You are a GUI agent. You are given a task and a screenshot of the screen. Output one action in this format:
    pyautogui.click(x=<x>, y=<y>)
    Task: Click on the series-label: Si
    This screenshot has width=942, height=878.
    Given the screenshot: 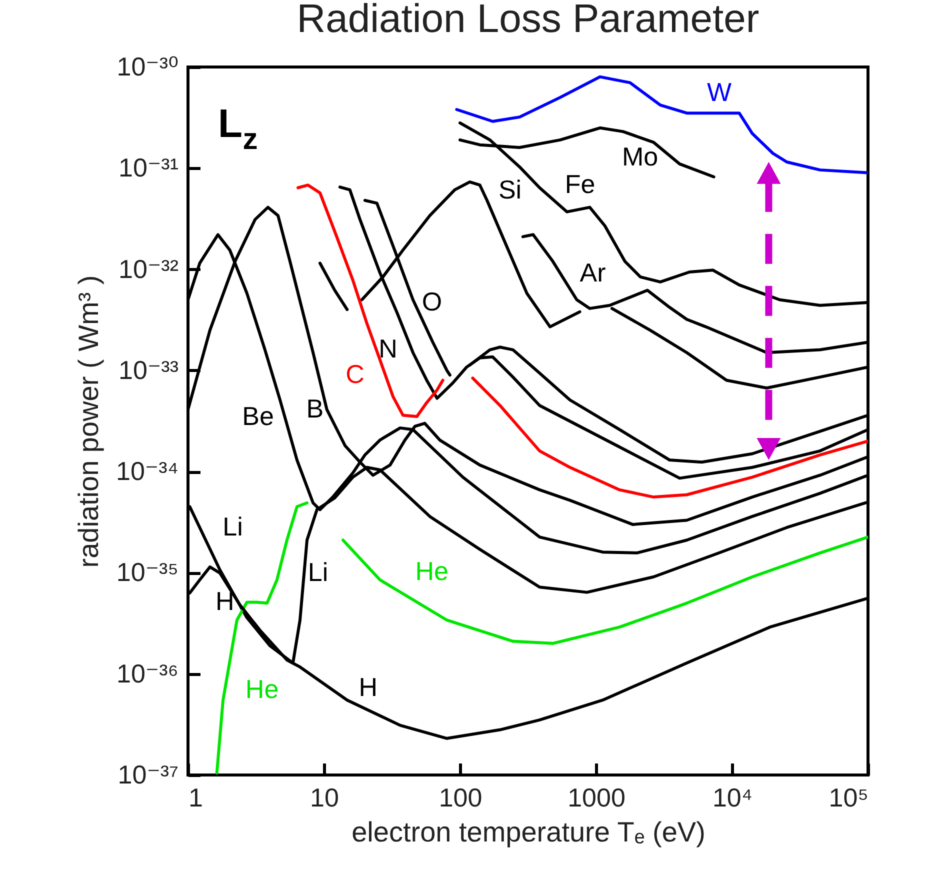 What is the action you would take?
    pyautogui.click(x=510, y=189)
    